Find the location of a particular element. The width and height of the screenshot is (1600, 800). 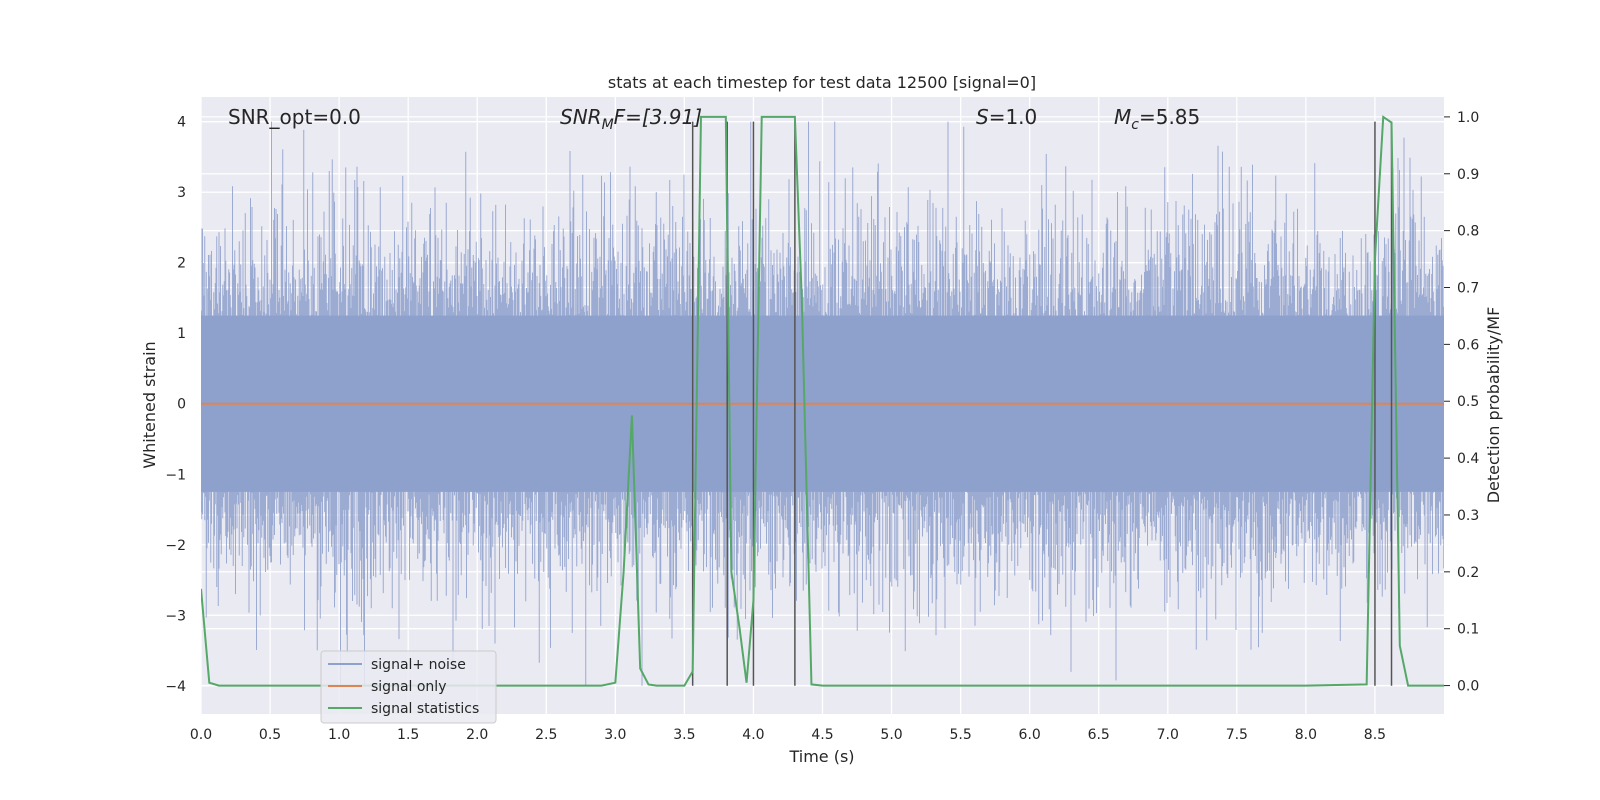

y-right-axis-ticks: 0.0 0.1 0.2 0.3 0.4 0.5 0.6 0.7 0.8 0.9 1.0 is located at coordinates (1461, 402).